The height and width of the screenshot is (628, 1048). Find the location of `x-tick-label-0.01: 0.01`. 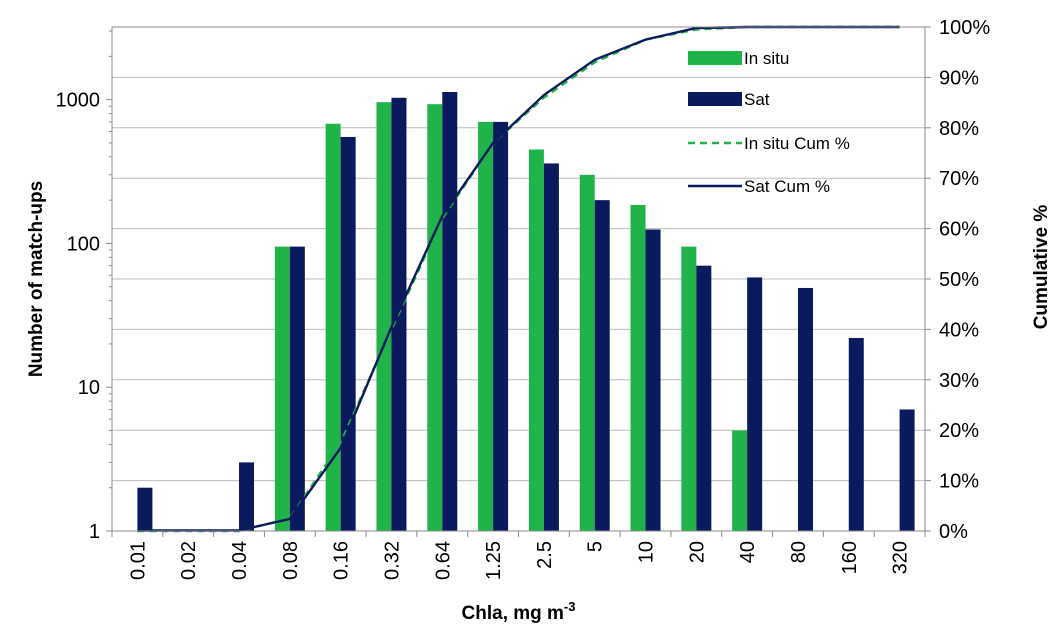

x-tick-label-0.01: 0.01 is located at coordinates (138, 560).